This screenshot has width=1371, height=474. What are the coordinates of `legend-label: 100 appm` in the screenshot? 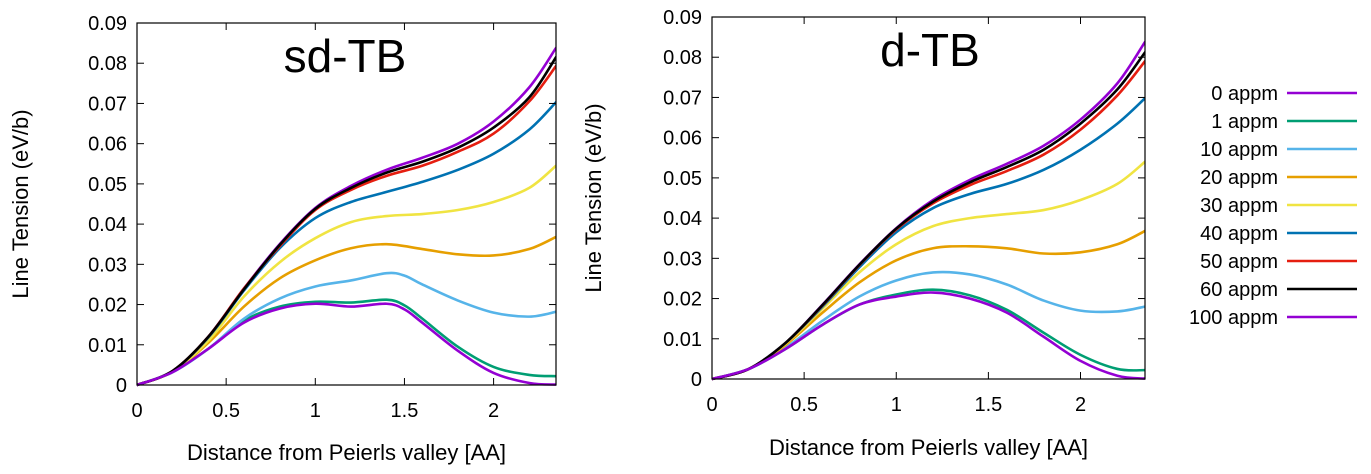 It's located at (1233, 318).